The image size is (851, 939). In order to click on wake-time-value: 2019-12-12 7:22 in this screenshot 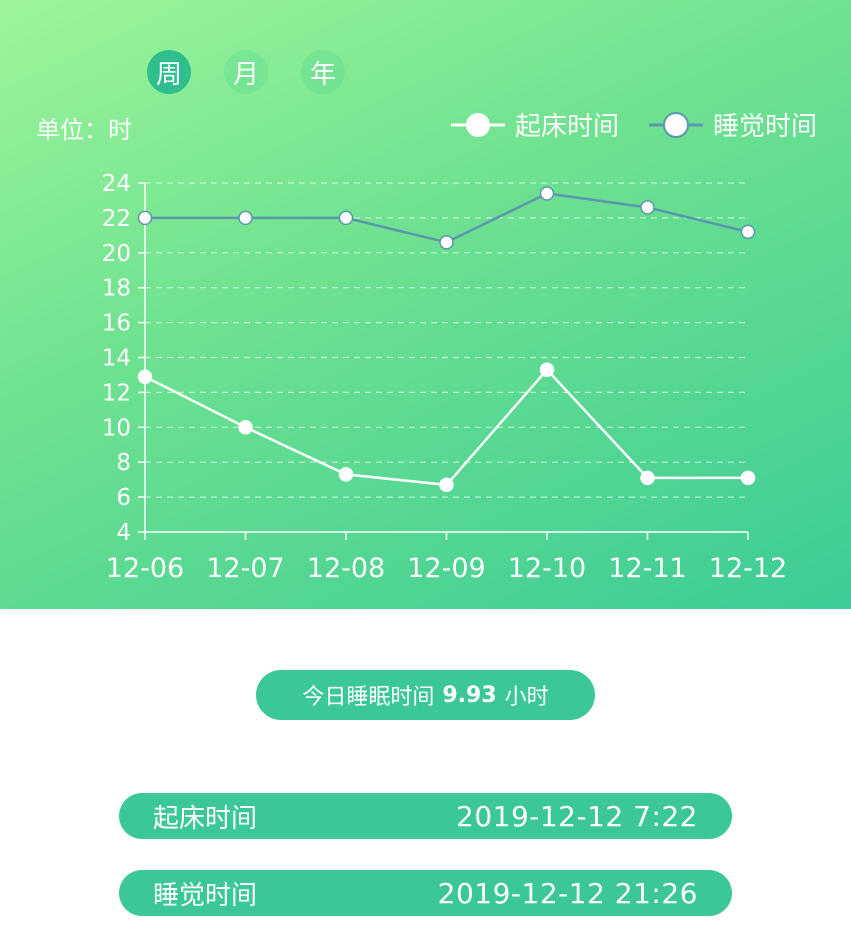, I will do `click(577, 816)`.